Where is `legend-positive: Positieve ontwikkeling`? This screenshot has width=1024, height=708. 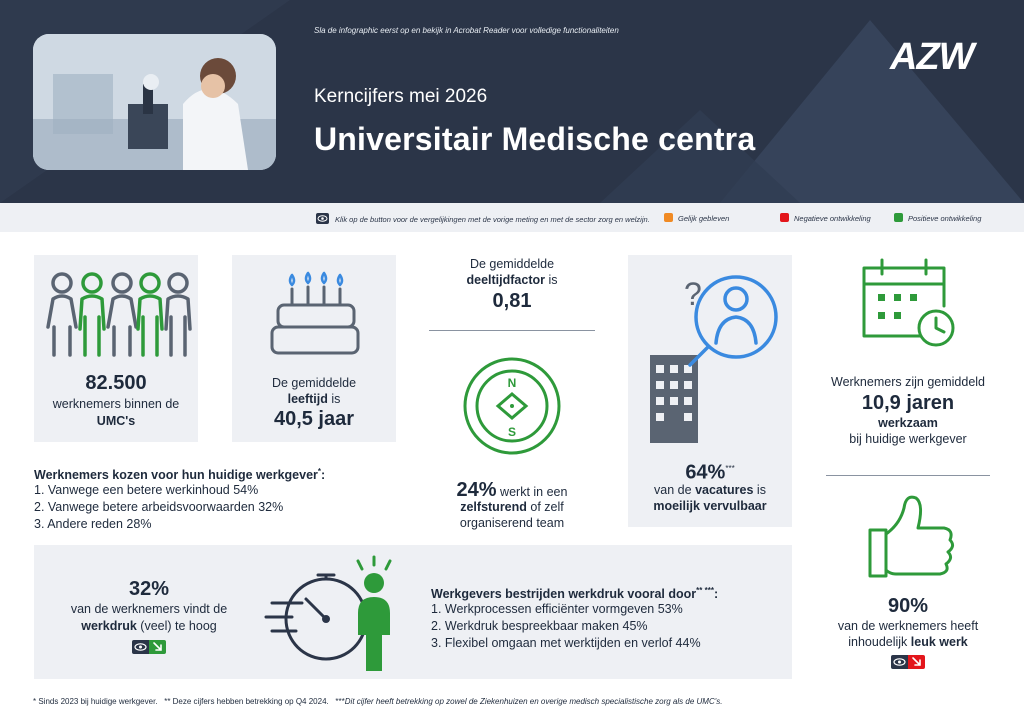 legend-positive: Positieve ontwikkeling is located at coordinates (937, 218).